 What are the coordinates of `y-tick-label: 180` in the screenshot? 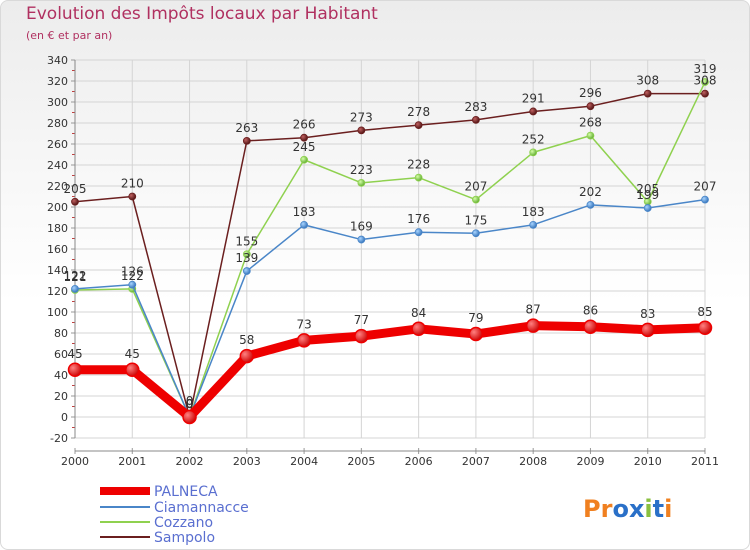 It's located at (57, 228).